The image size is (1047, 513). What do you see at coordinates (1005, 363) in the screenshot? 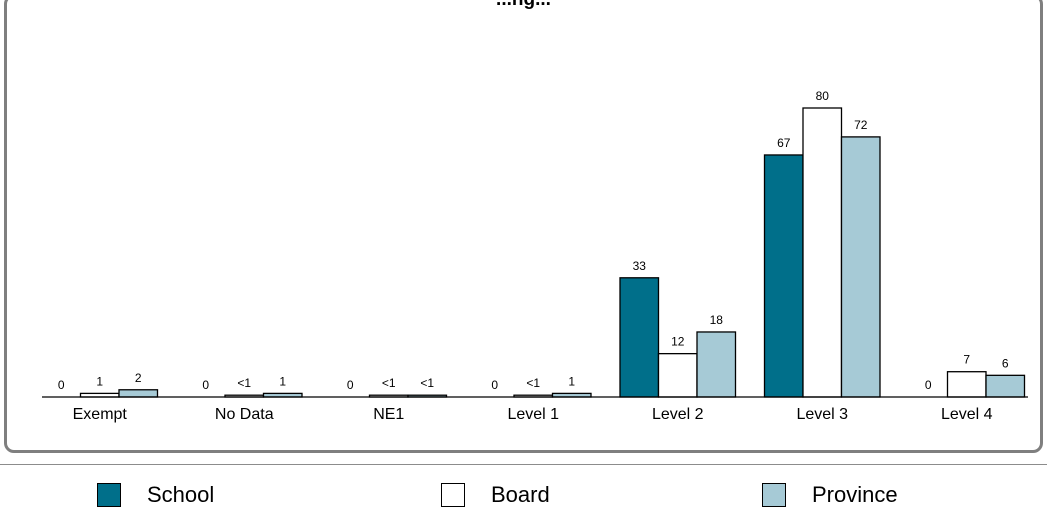
I see `data-label-province-6: 6` at bounding box center [1005, 363].